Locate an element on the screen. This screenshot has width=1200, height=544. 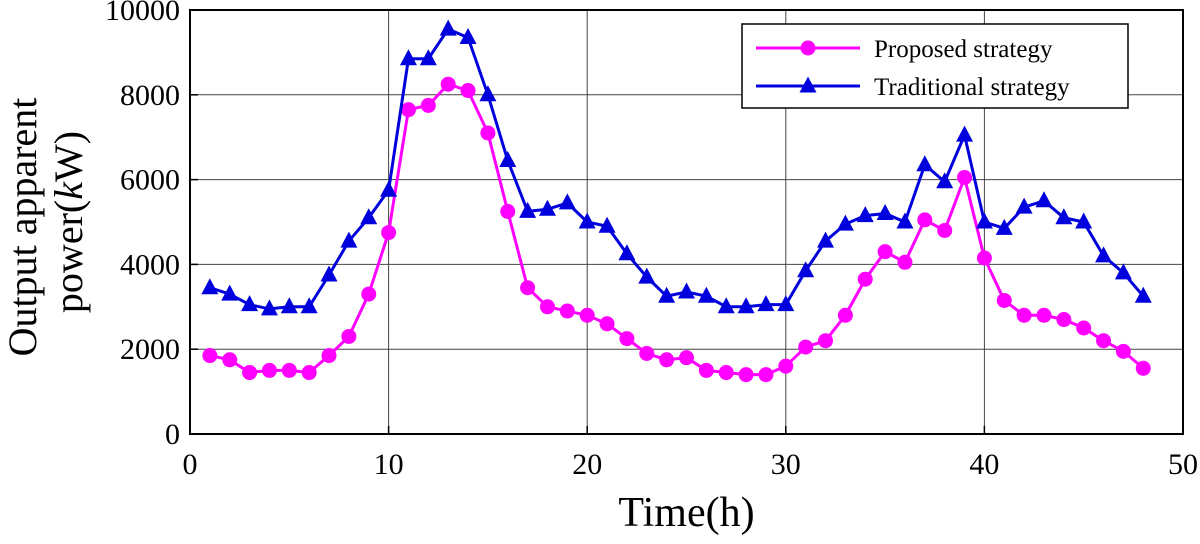
legend: Proposed strategy Traditional strategy is located at coordinates (935, 66).